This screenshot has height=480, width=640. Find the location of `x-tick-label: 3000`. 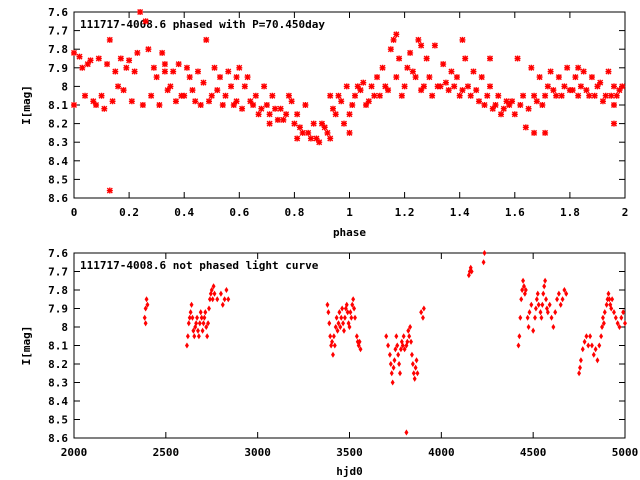

x-tick-label: 3000 is located at coordinates (257, 452).